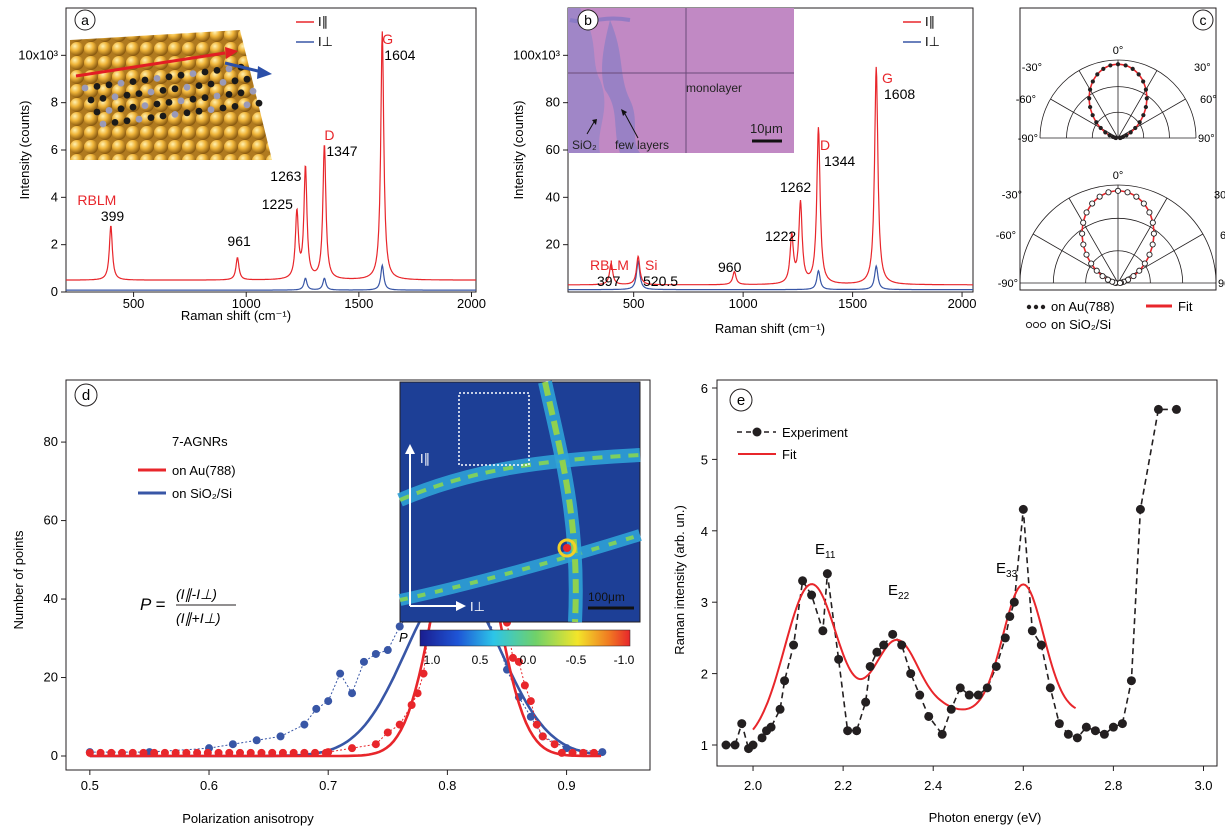 The image size is (1225, 833). Describe the element at coordinates (519, 501) in the screenshot. I see `panel-d-map-inset: I∥ I⊥ 100μm` at that location.